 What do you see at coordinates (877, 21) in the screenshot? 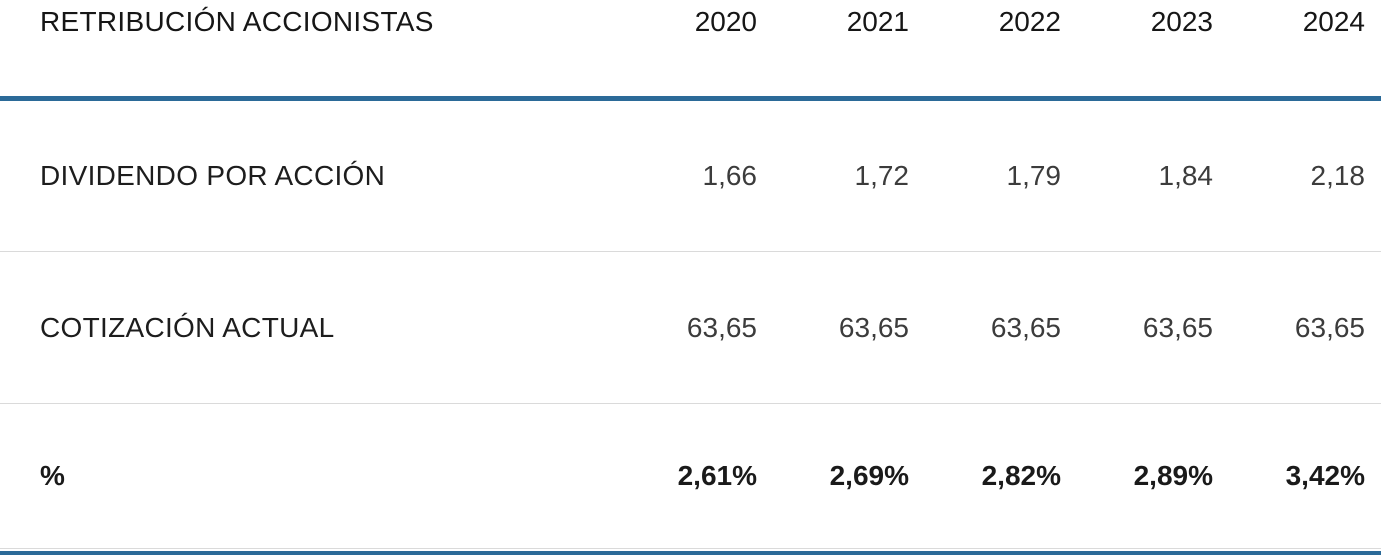
I see `year-header: 2021` at bounding box center [877, 21].